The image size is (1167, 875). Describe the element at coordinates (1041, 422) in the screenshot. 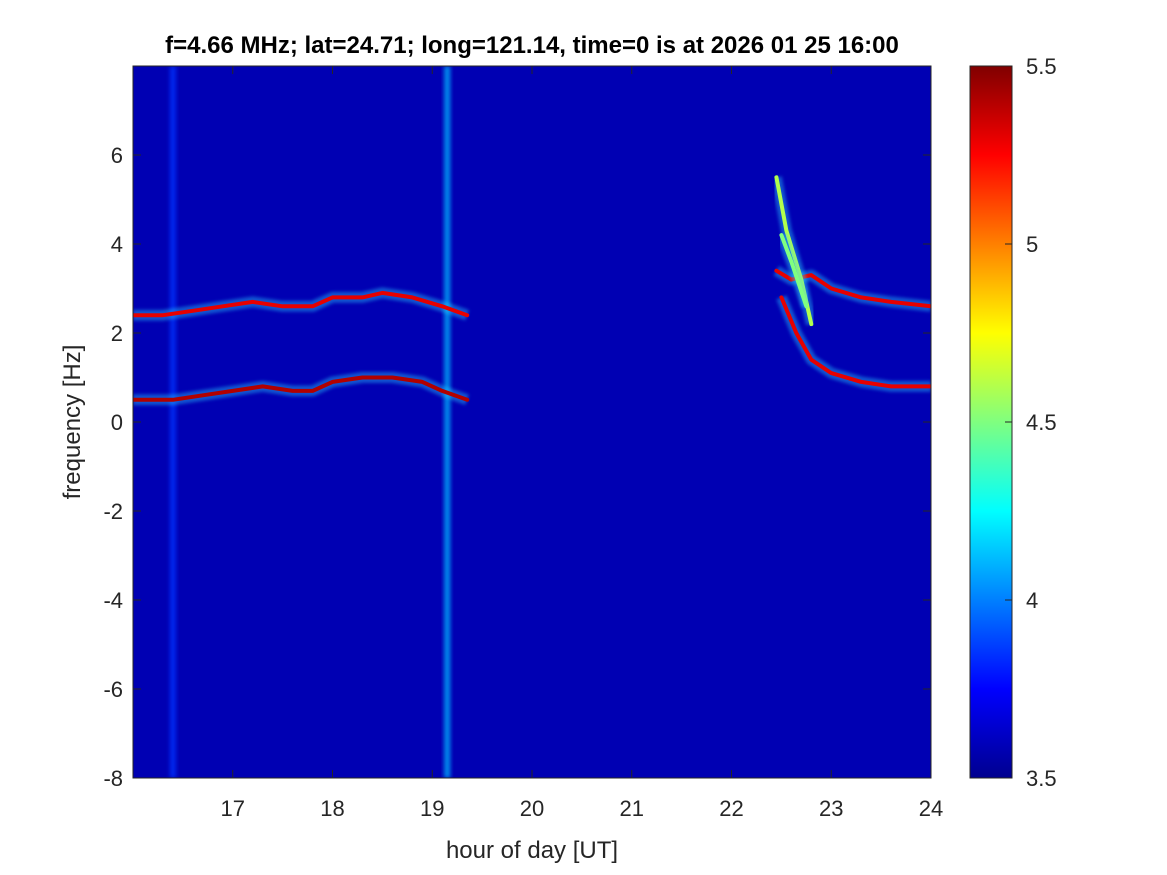

I see `colorbar-tick-label: 4.5` at that location.